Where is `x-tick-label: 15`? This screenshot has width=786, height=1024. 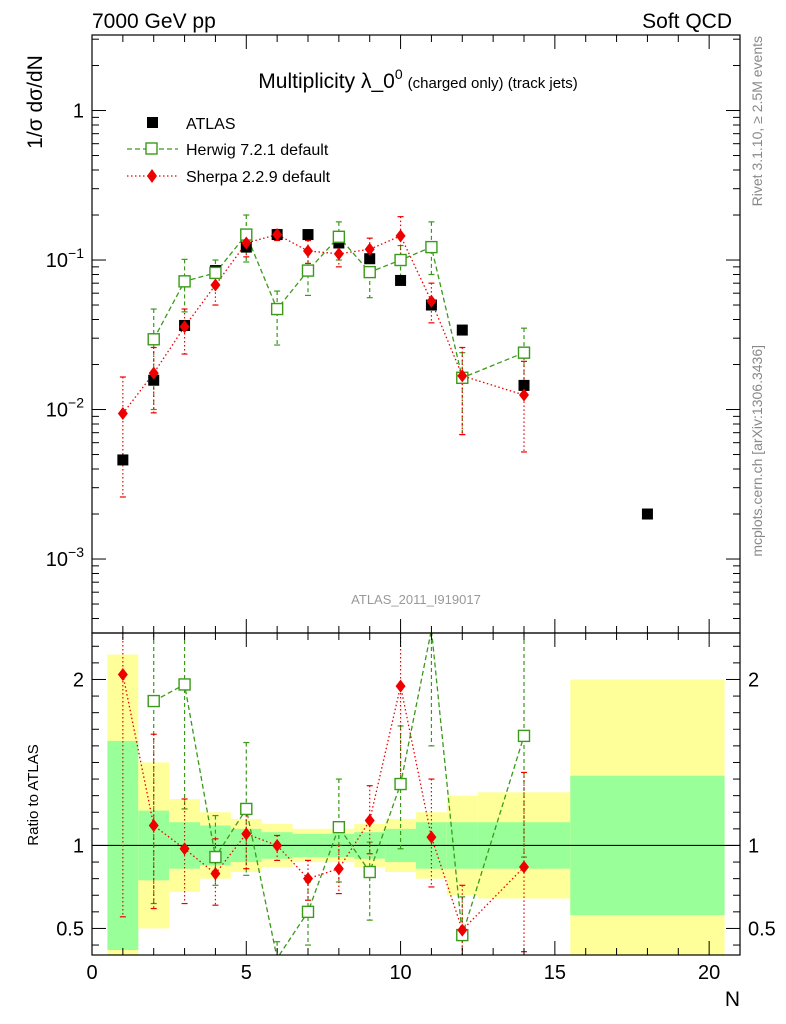 x-tick-label: 15 is located at coordinates (555, 973).